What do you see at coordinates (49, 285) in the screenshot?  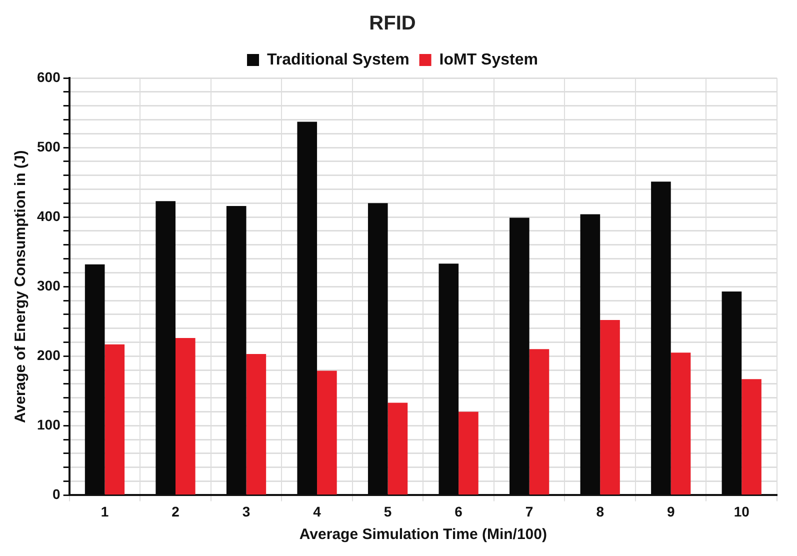 I see `y-tick-label: 300` at bounding box center [49, 285].